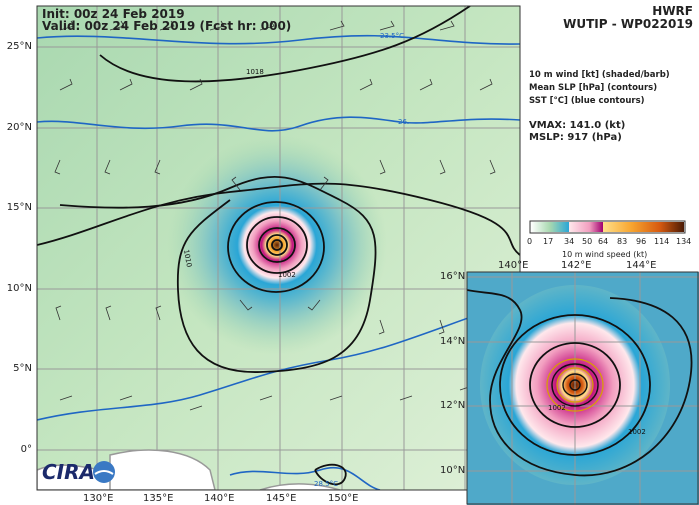 The width and height of the screenshot is (699, 505). Describe the element at coordinates (569, 241) in the screenshot. I see `cb-tick: 34` at that location.